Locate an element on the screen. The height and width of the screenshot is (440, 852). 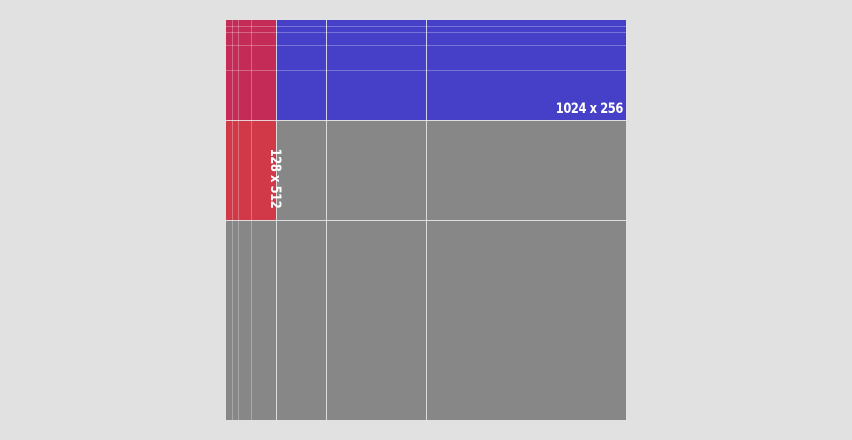
region-label-128x512: 128 x 512 is located at coordinates (275, 178).